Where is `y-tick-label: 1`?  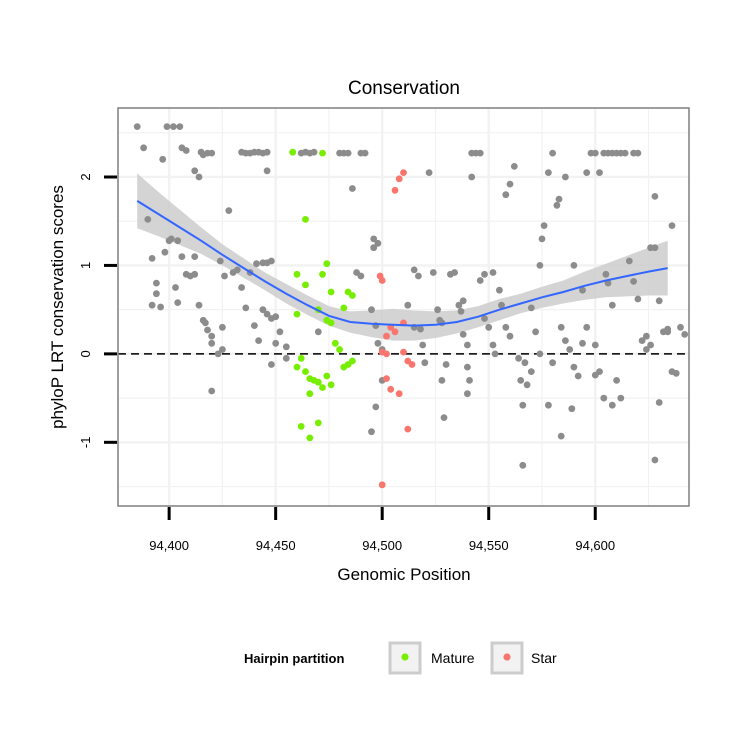 y-tick-label: 1 is located at coordinates (85, 265).